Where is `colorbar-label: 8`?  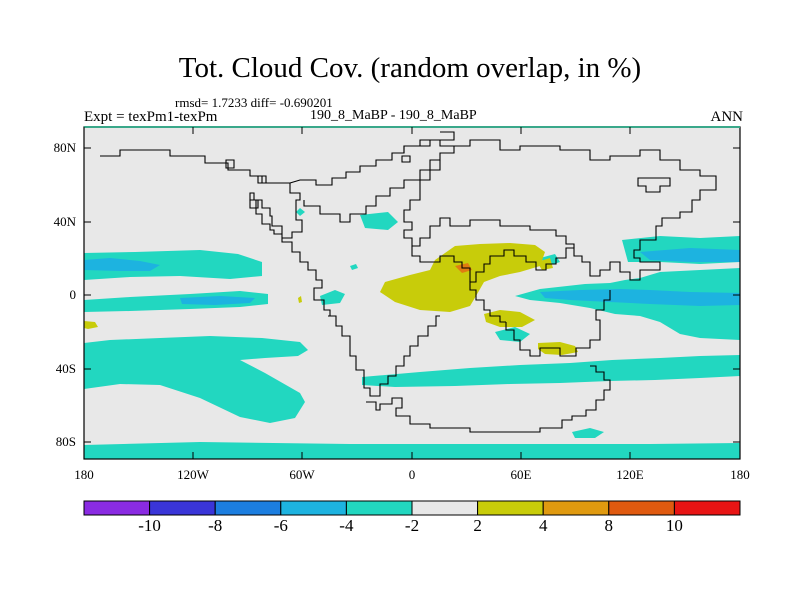 colorbar-label: 8 is located at coordinates (609, 525).